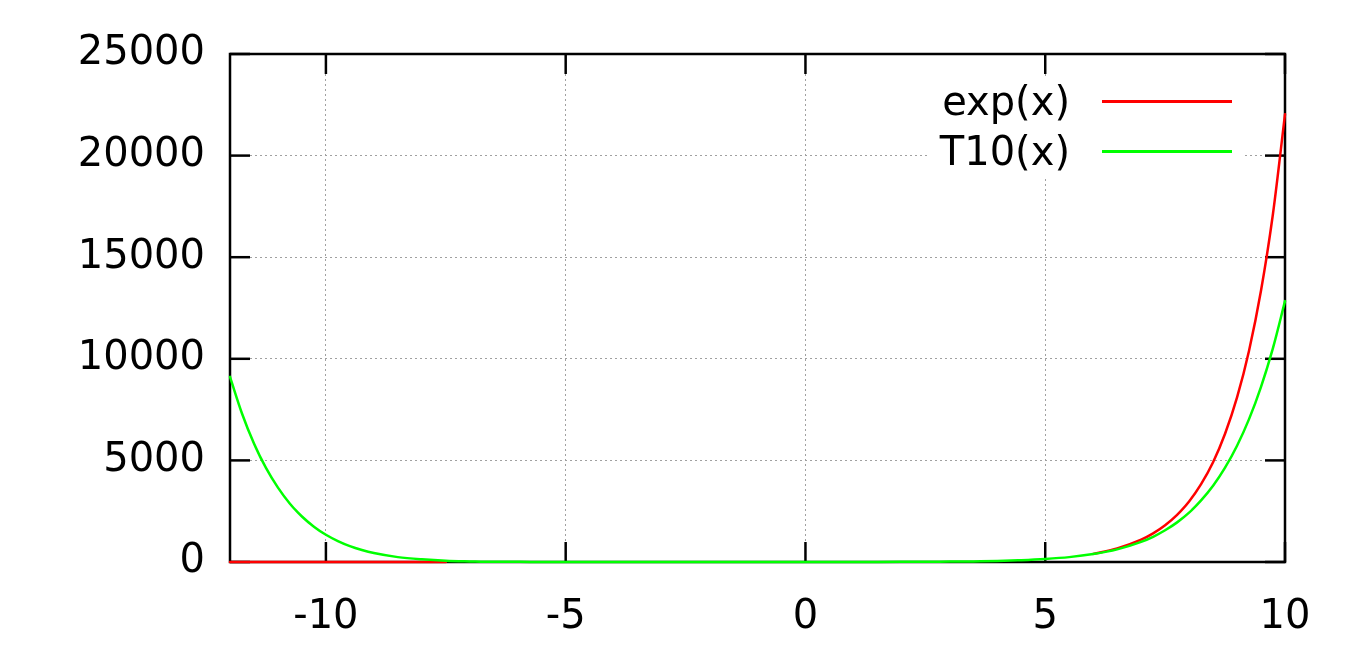  What do you see at coordinates (1285, 614) in the screenshot?
I see `x-tick-label: 10` at bounding box center [1285, 614].